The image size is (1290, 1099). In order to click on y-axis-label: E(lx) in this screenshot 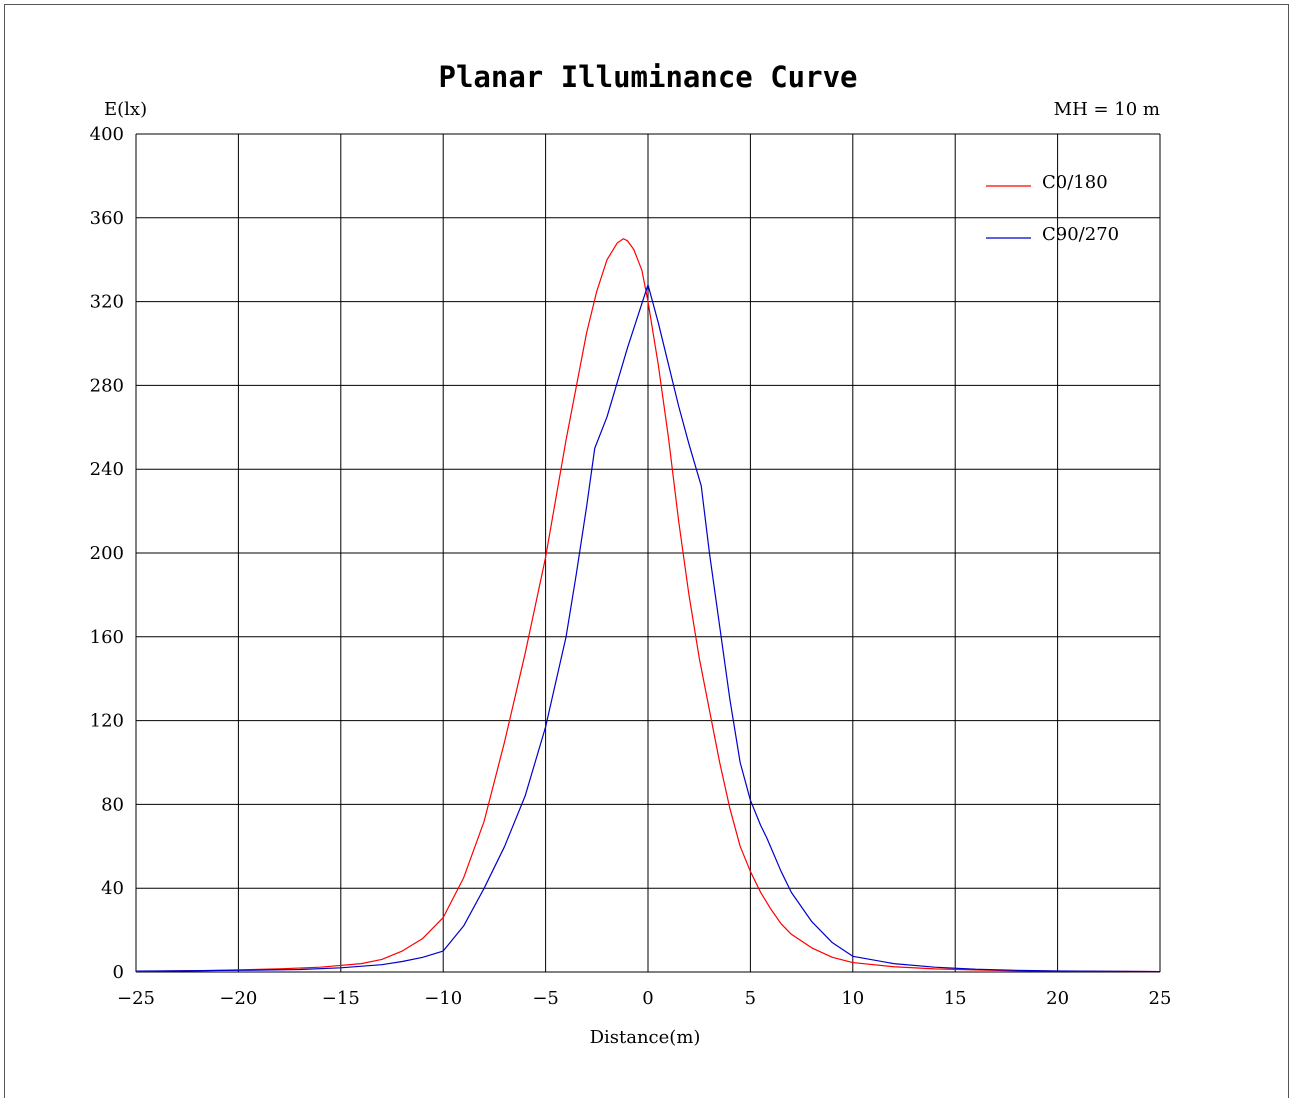, I will do `click(125, 109)`.